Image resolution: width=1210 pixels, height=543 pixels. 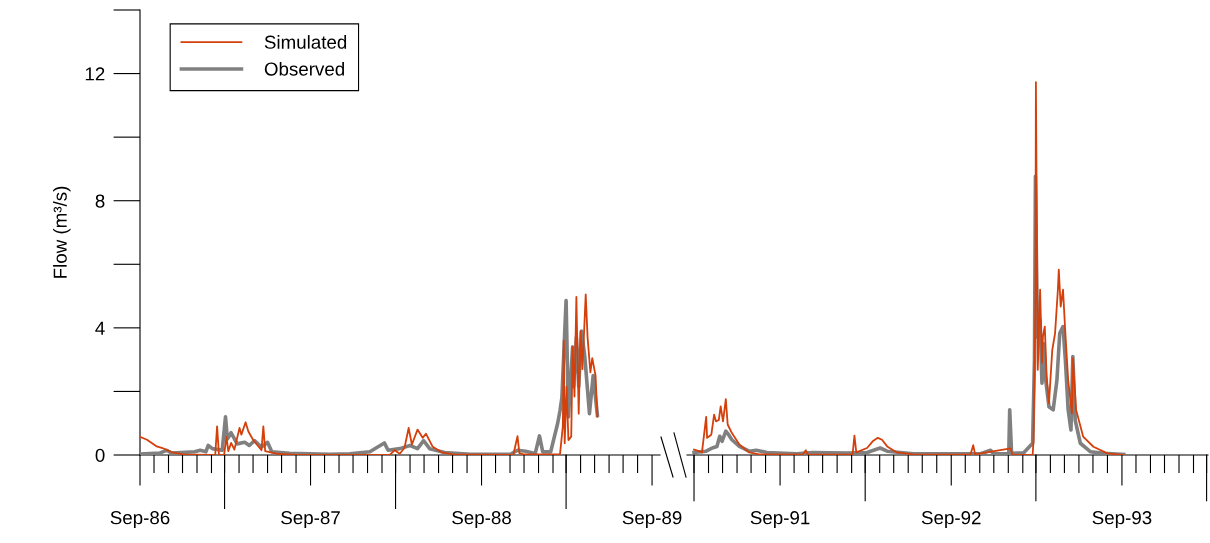 What do you see at coordinates (140, 520) in the screenshot?
I see `x-tick-label: Sep-86` at bounding box center [140, 520].